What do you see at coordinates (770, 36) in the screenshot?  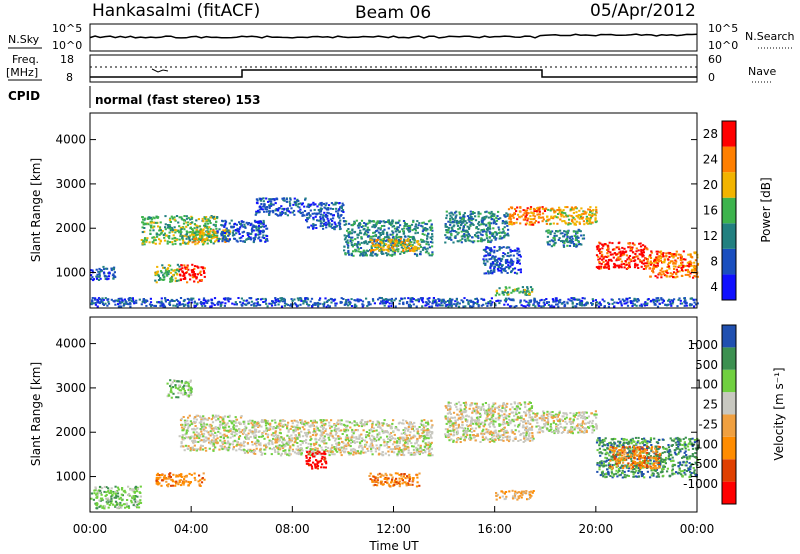 I see `nsearch-label: N.Search` at bounding box center [770, 36].